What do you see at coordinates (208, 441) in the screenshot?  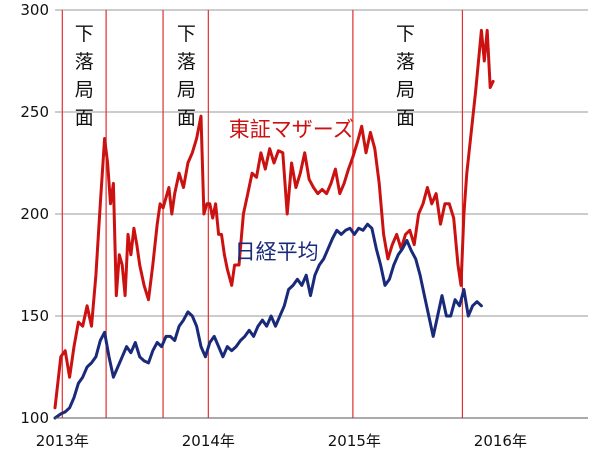 I see `x-tick-label: 2014年` at bounding box center [208, 441].